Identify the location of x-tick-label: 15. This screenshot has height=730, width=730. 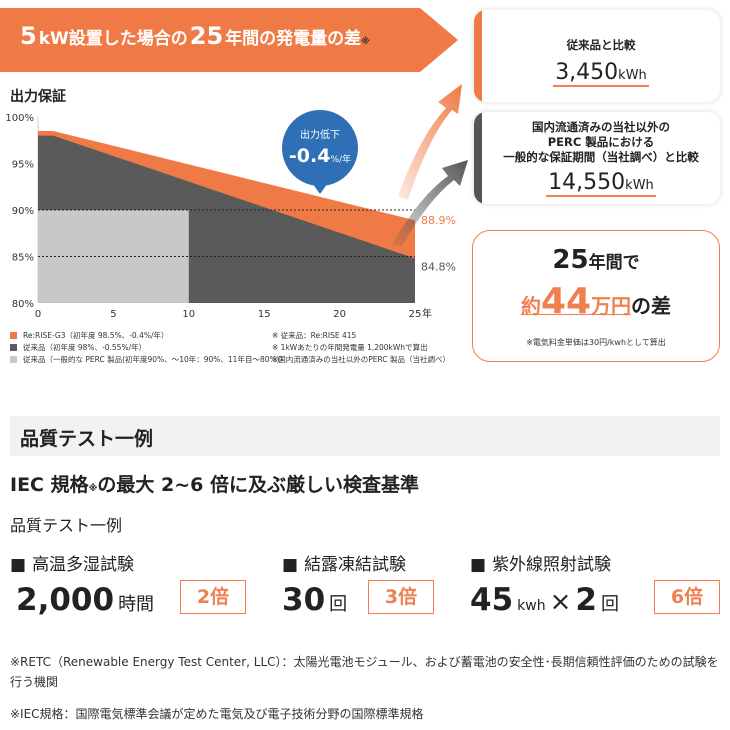
(264, 314).